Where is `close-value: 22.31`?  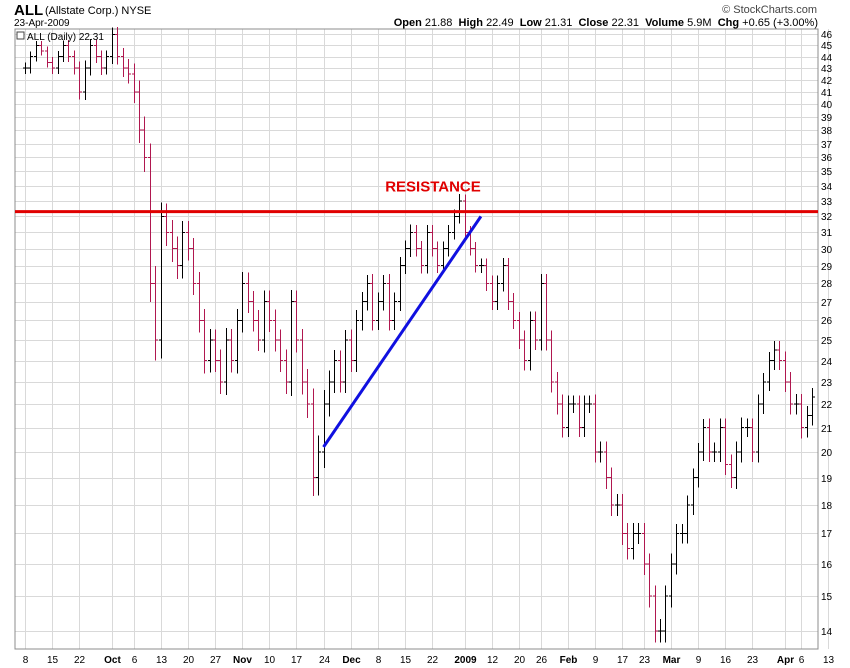 close-value: 22.31 is located at coordinates (625, 23).